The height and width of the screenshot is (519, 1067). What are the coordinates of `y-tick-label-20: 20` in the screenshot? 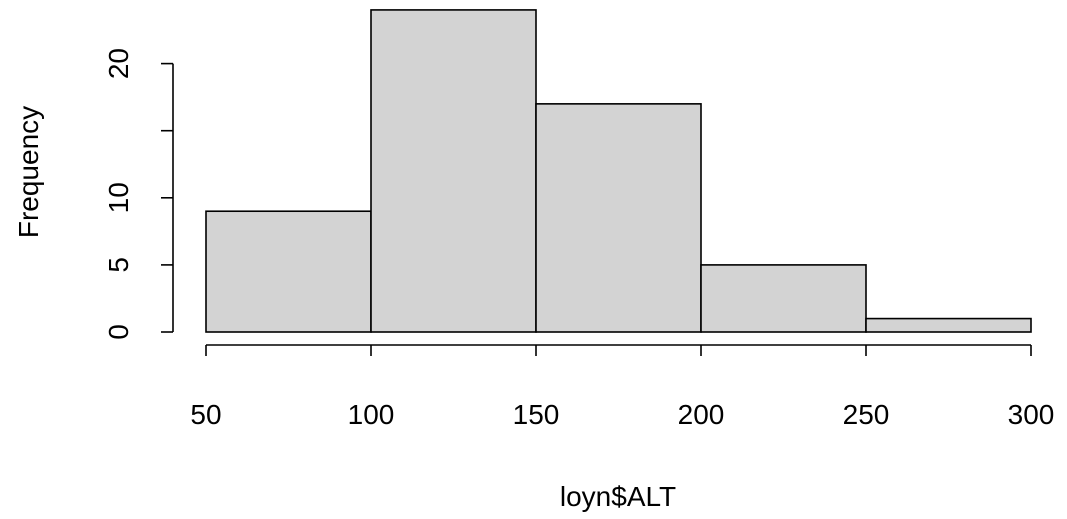 It's located at (118, 63).